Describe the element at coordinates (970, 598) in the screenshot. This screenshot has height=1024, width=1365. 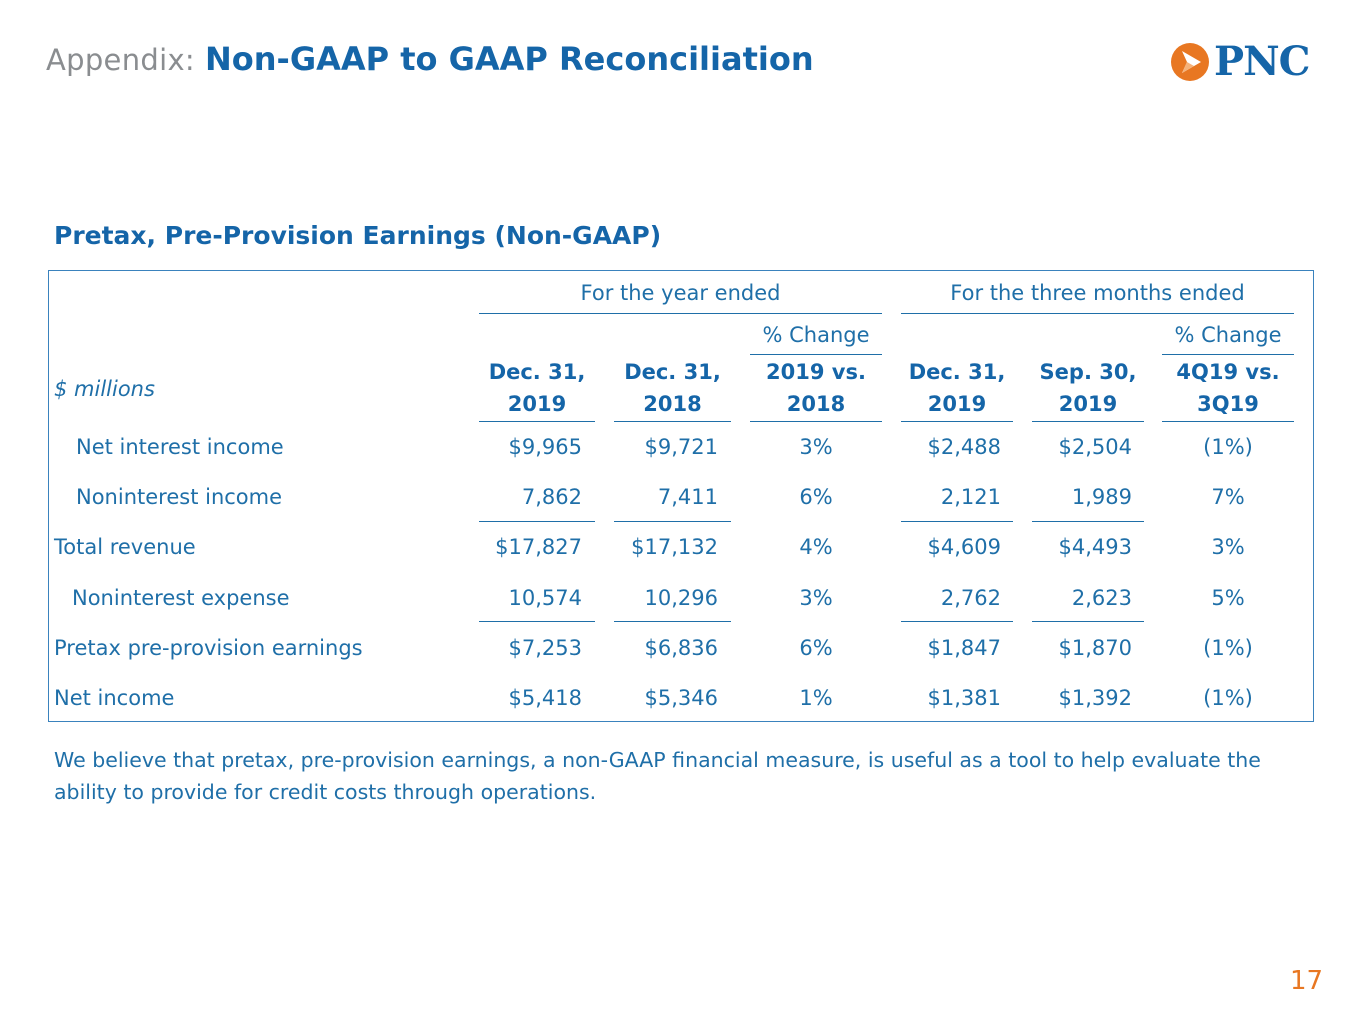
I see `table-cell: 2,762` at that location.